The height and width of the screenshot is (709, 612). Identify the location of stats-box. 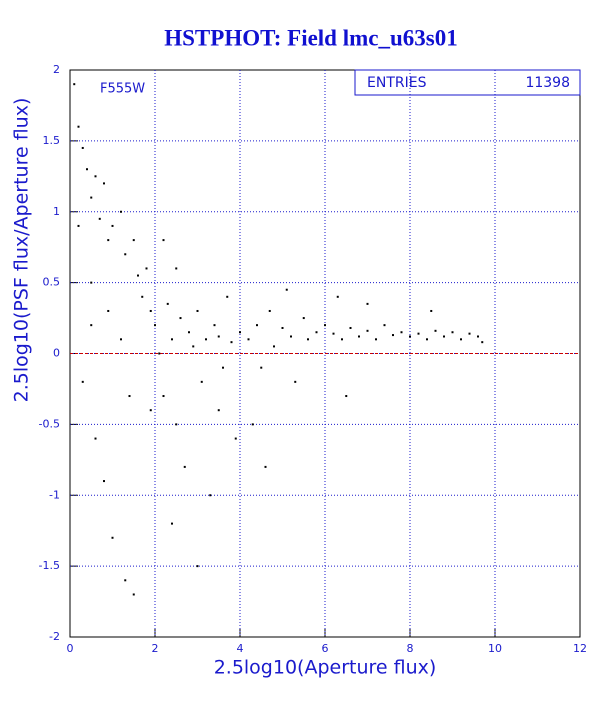
(467, 82).